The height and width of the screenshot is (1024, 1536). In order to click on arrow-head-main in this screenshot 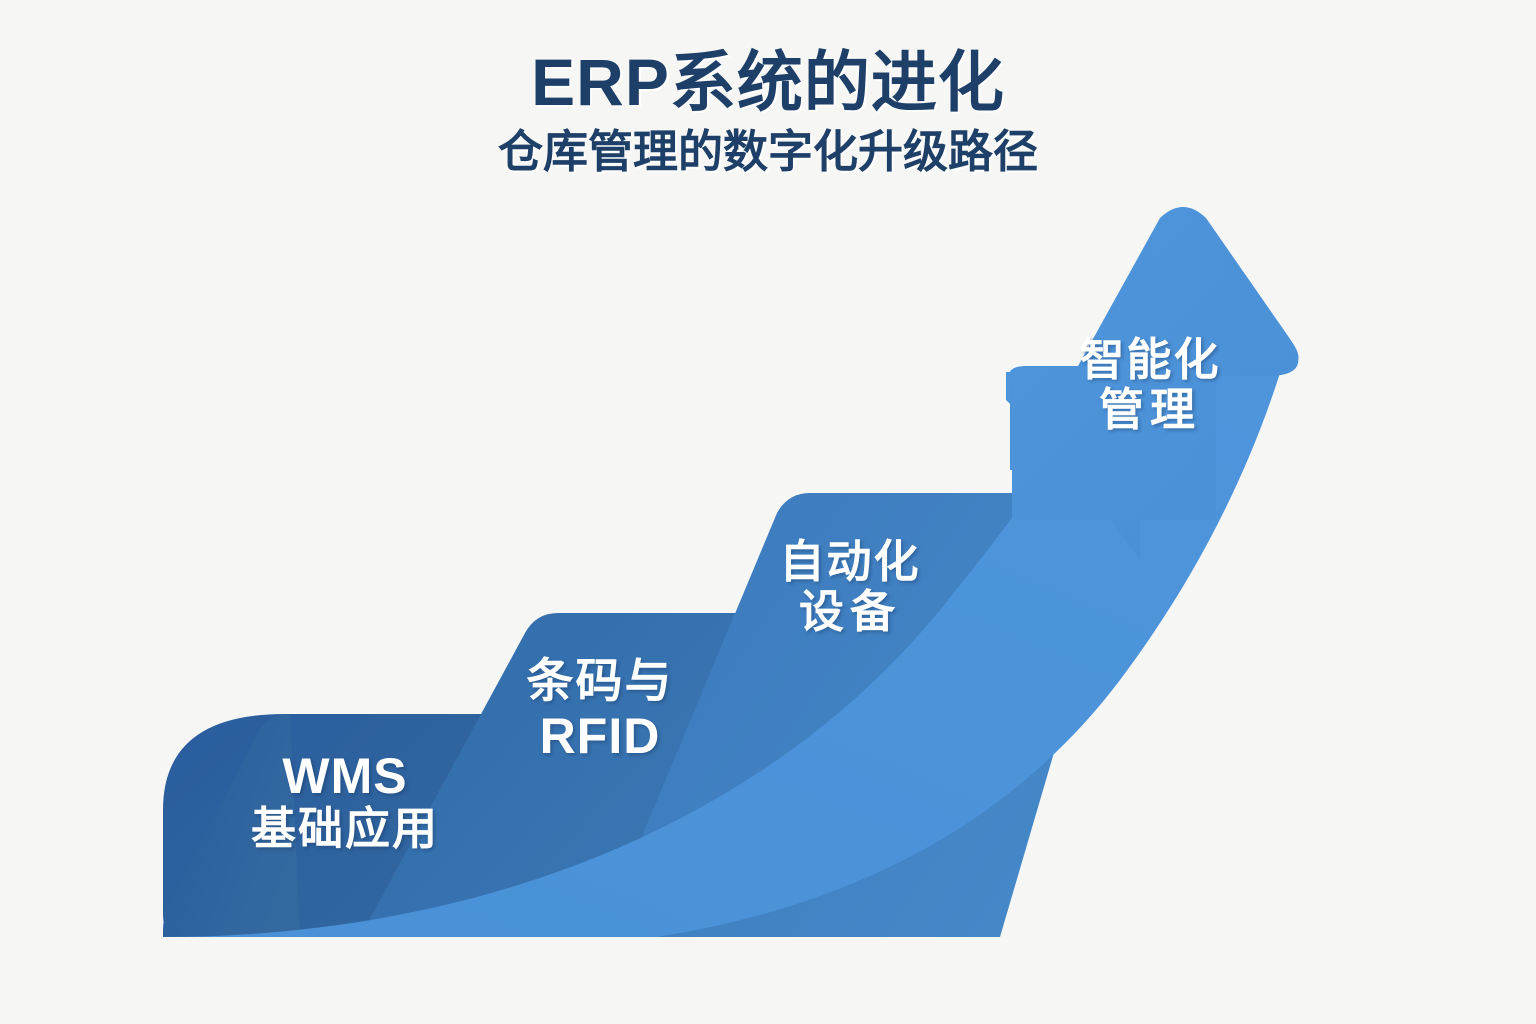, I will do `click(1155, 367)`.